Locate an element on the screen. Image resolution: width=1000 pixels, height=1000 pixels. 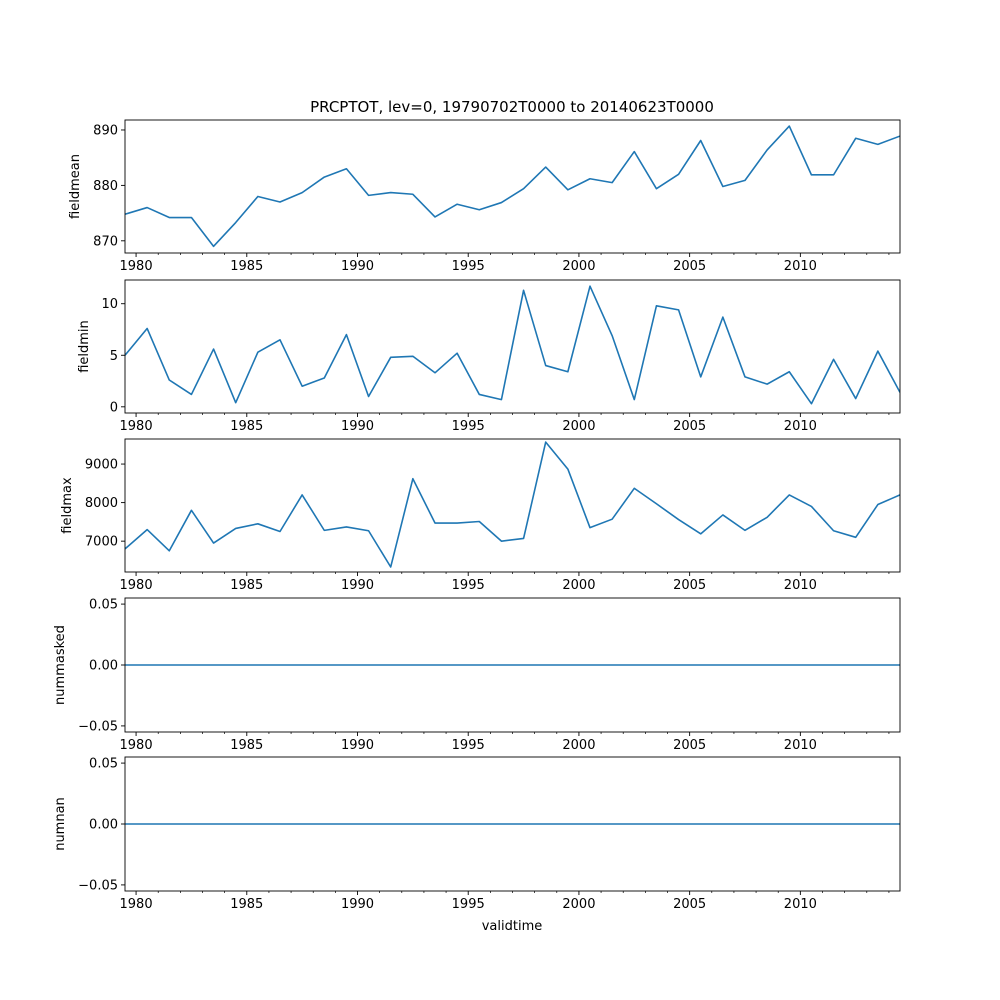
series-line-fieldmax is located at coordinates (512, 504).